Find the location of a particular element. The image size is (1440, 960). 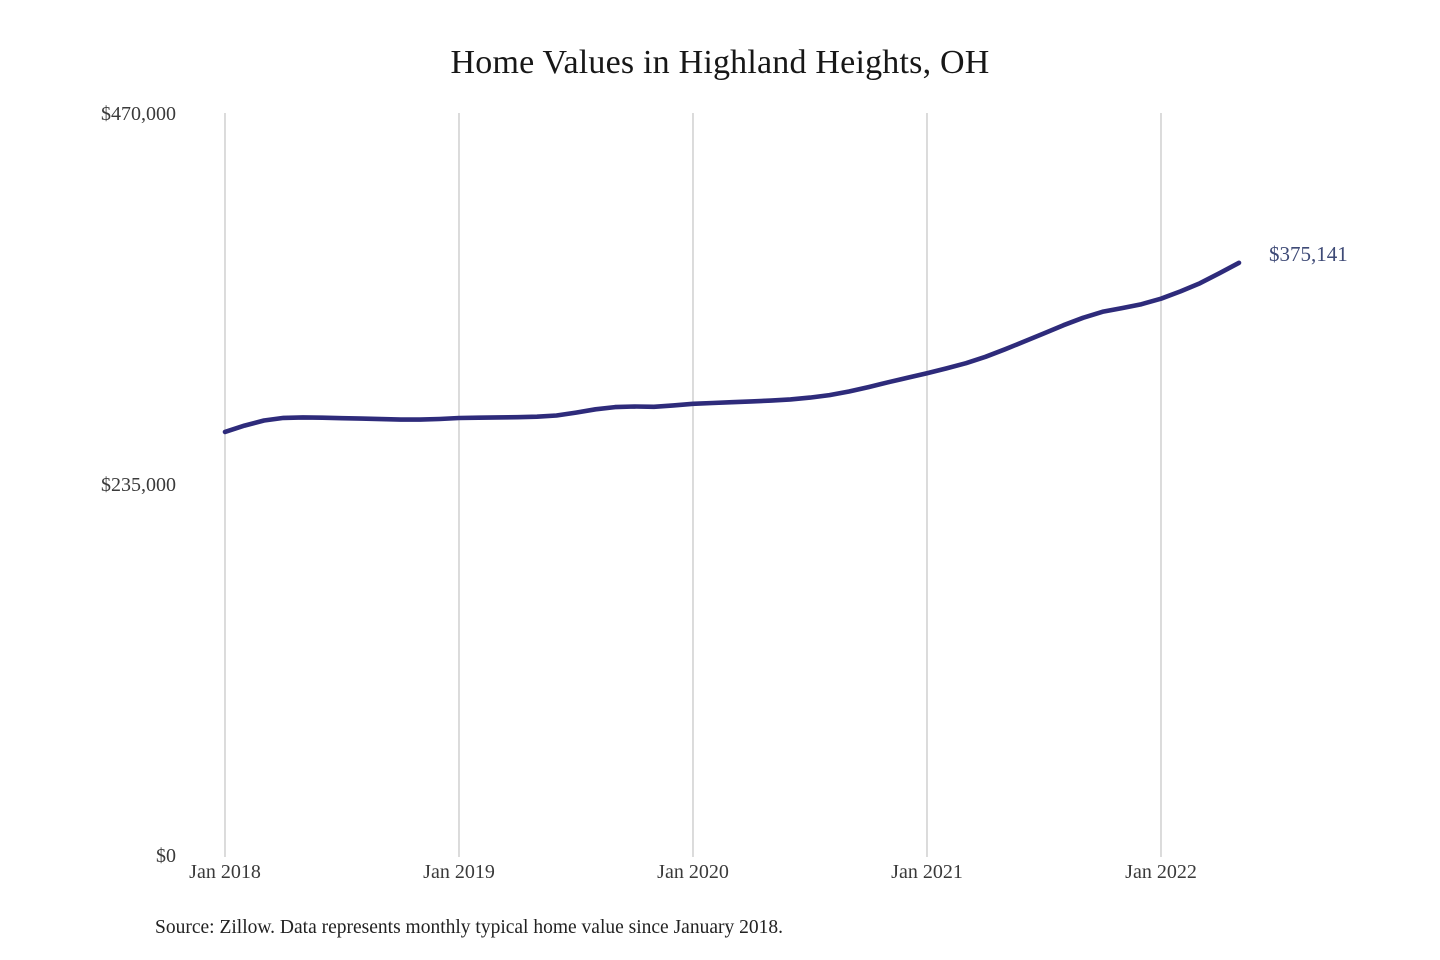

y-axis-tick-label: $0 is located at coordinates (166, 856).